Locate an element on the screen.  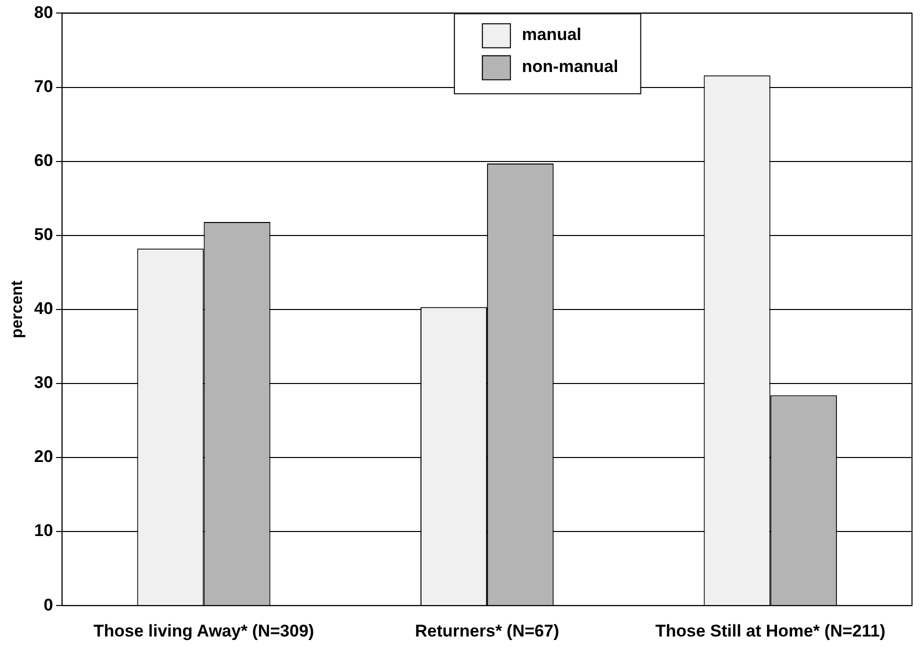
y-tick-label: 60 is located at coordinates (44, 160).